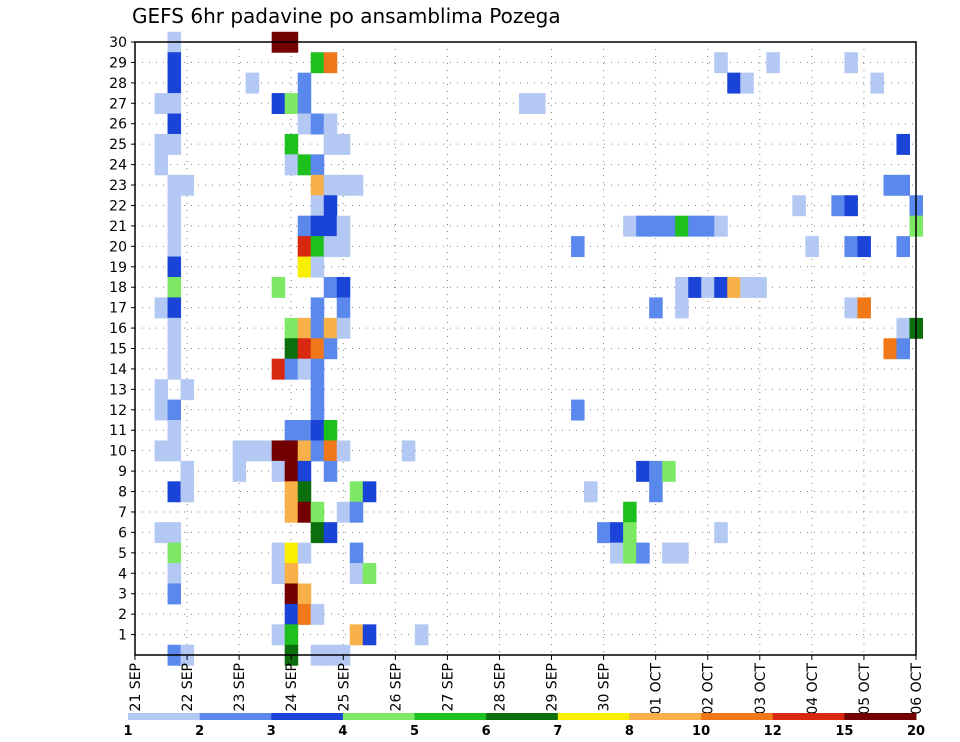  Describe the element at coordinates (122, 493) in the screenshot. I see `y-tick-label: 8` at that location.